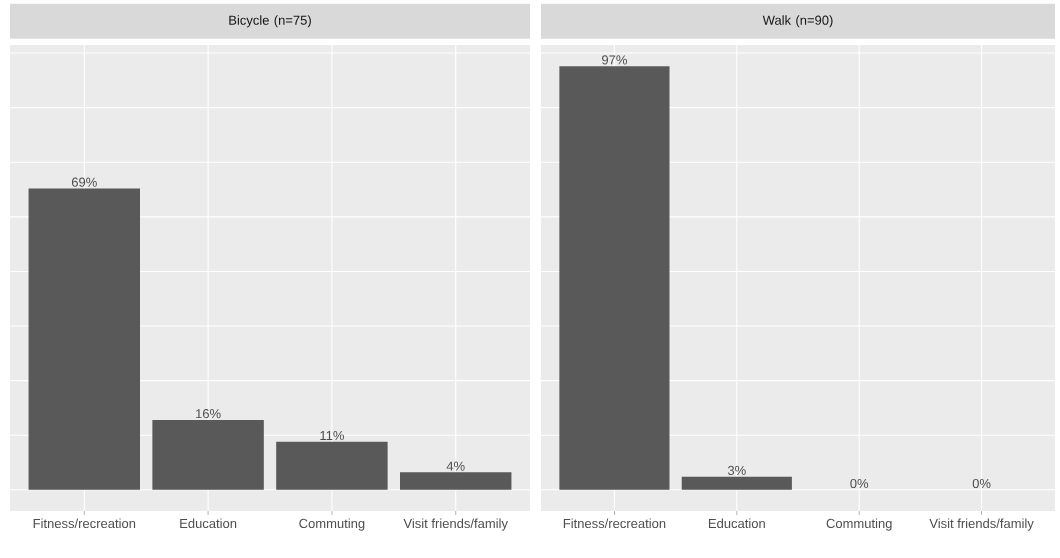  Describe the element at coordinates (208, 414) in the screenshot. I see `data-label: 16%` at that location.